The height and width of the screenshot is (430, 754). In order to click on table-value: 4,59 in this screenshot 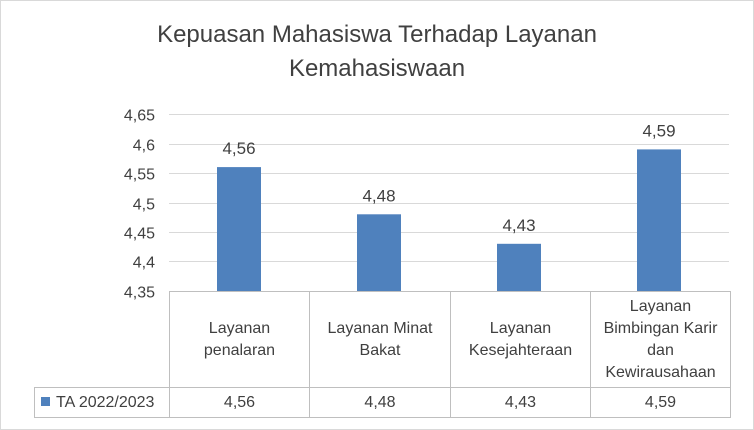, I will do `click(660, 402)`.